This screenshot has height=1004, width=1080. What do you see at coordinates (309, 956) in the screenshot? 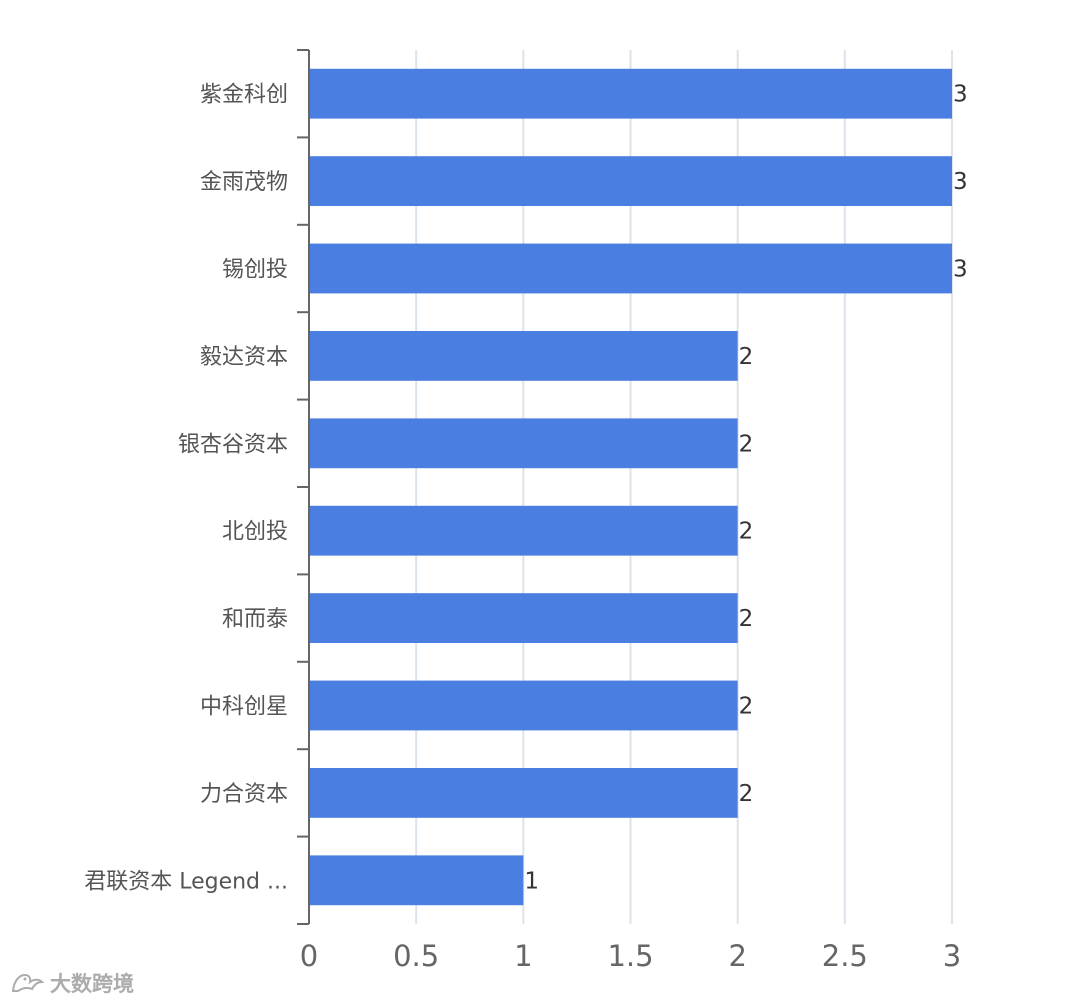
I see `x-tick-label: 0` at bounding box center [309, 956].